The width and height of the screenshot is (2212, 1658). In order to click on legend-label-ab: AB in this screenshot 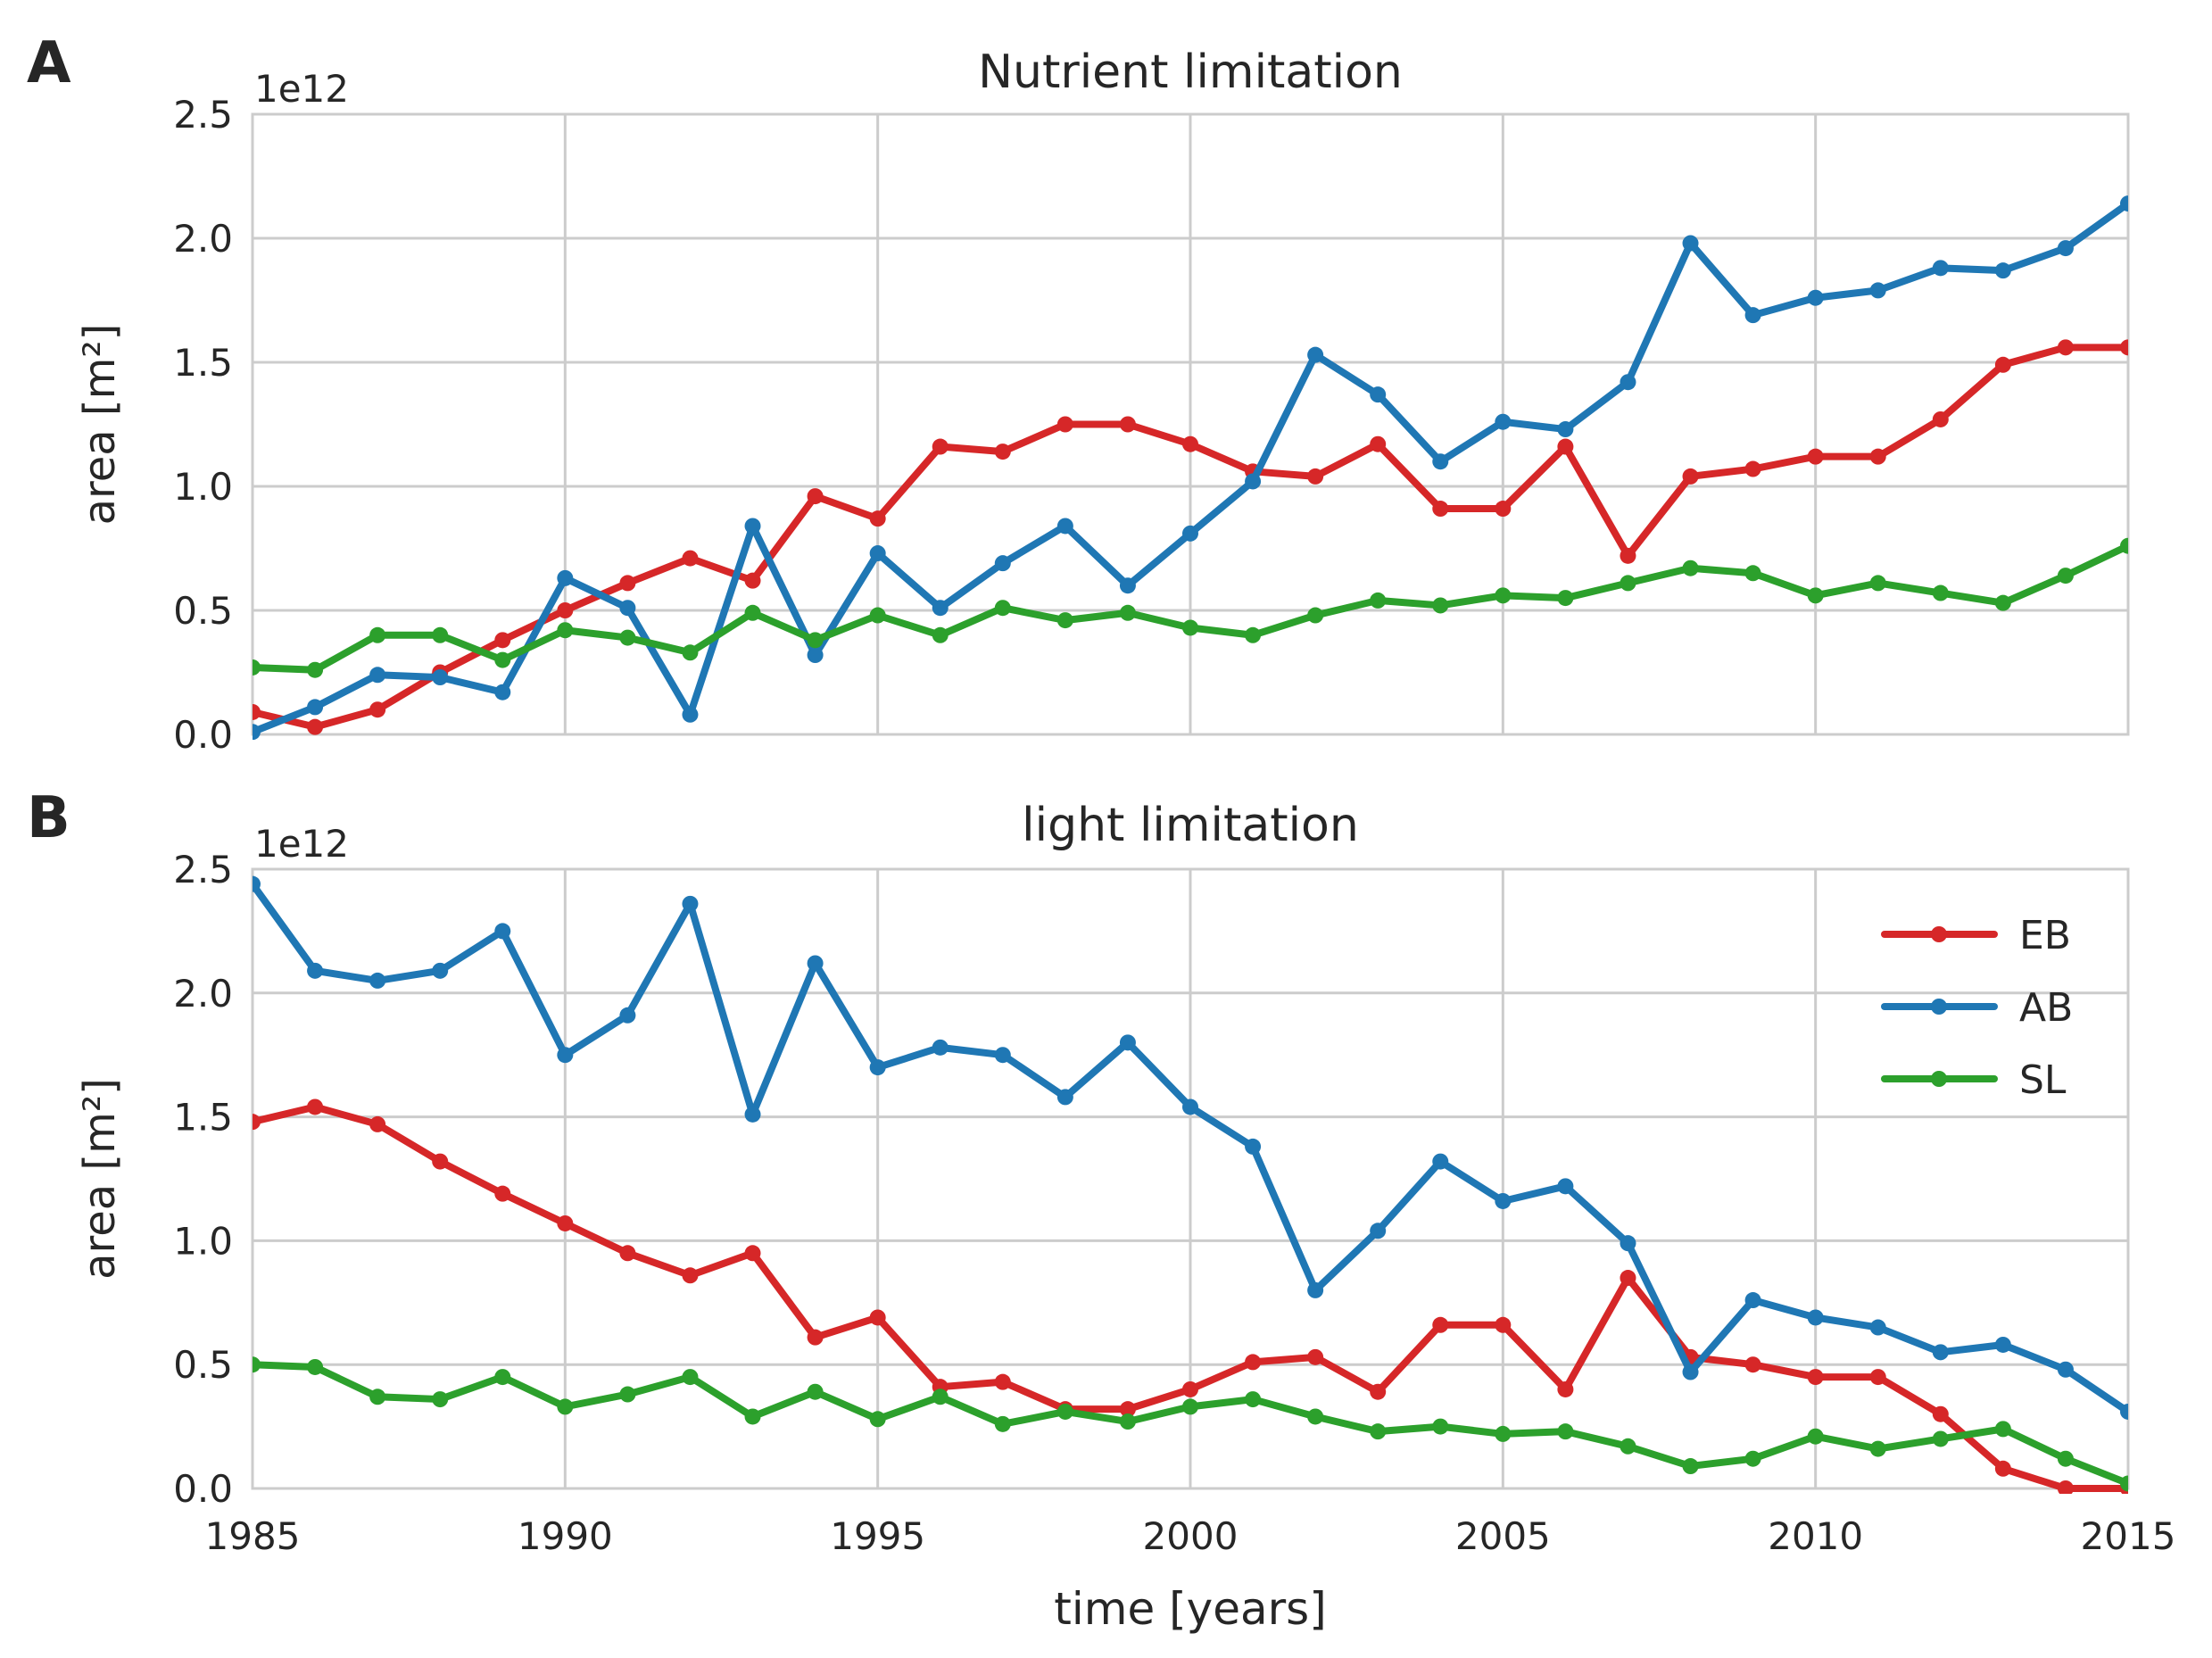, I will do `click(2046, 1008)`.